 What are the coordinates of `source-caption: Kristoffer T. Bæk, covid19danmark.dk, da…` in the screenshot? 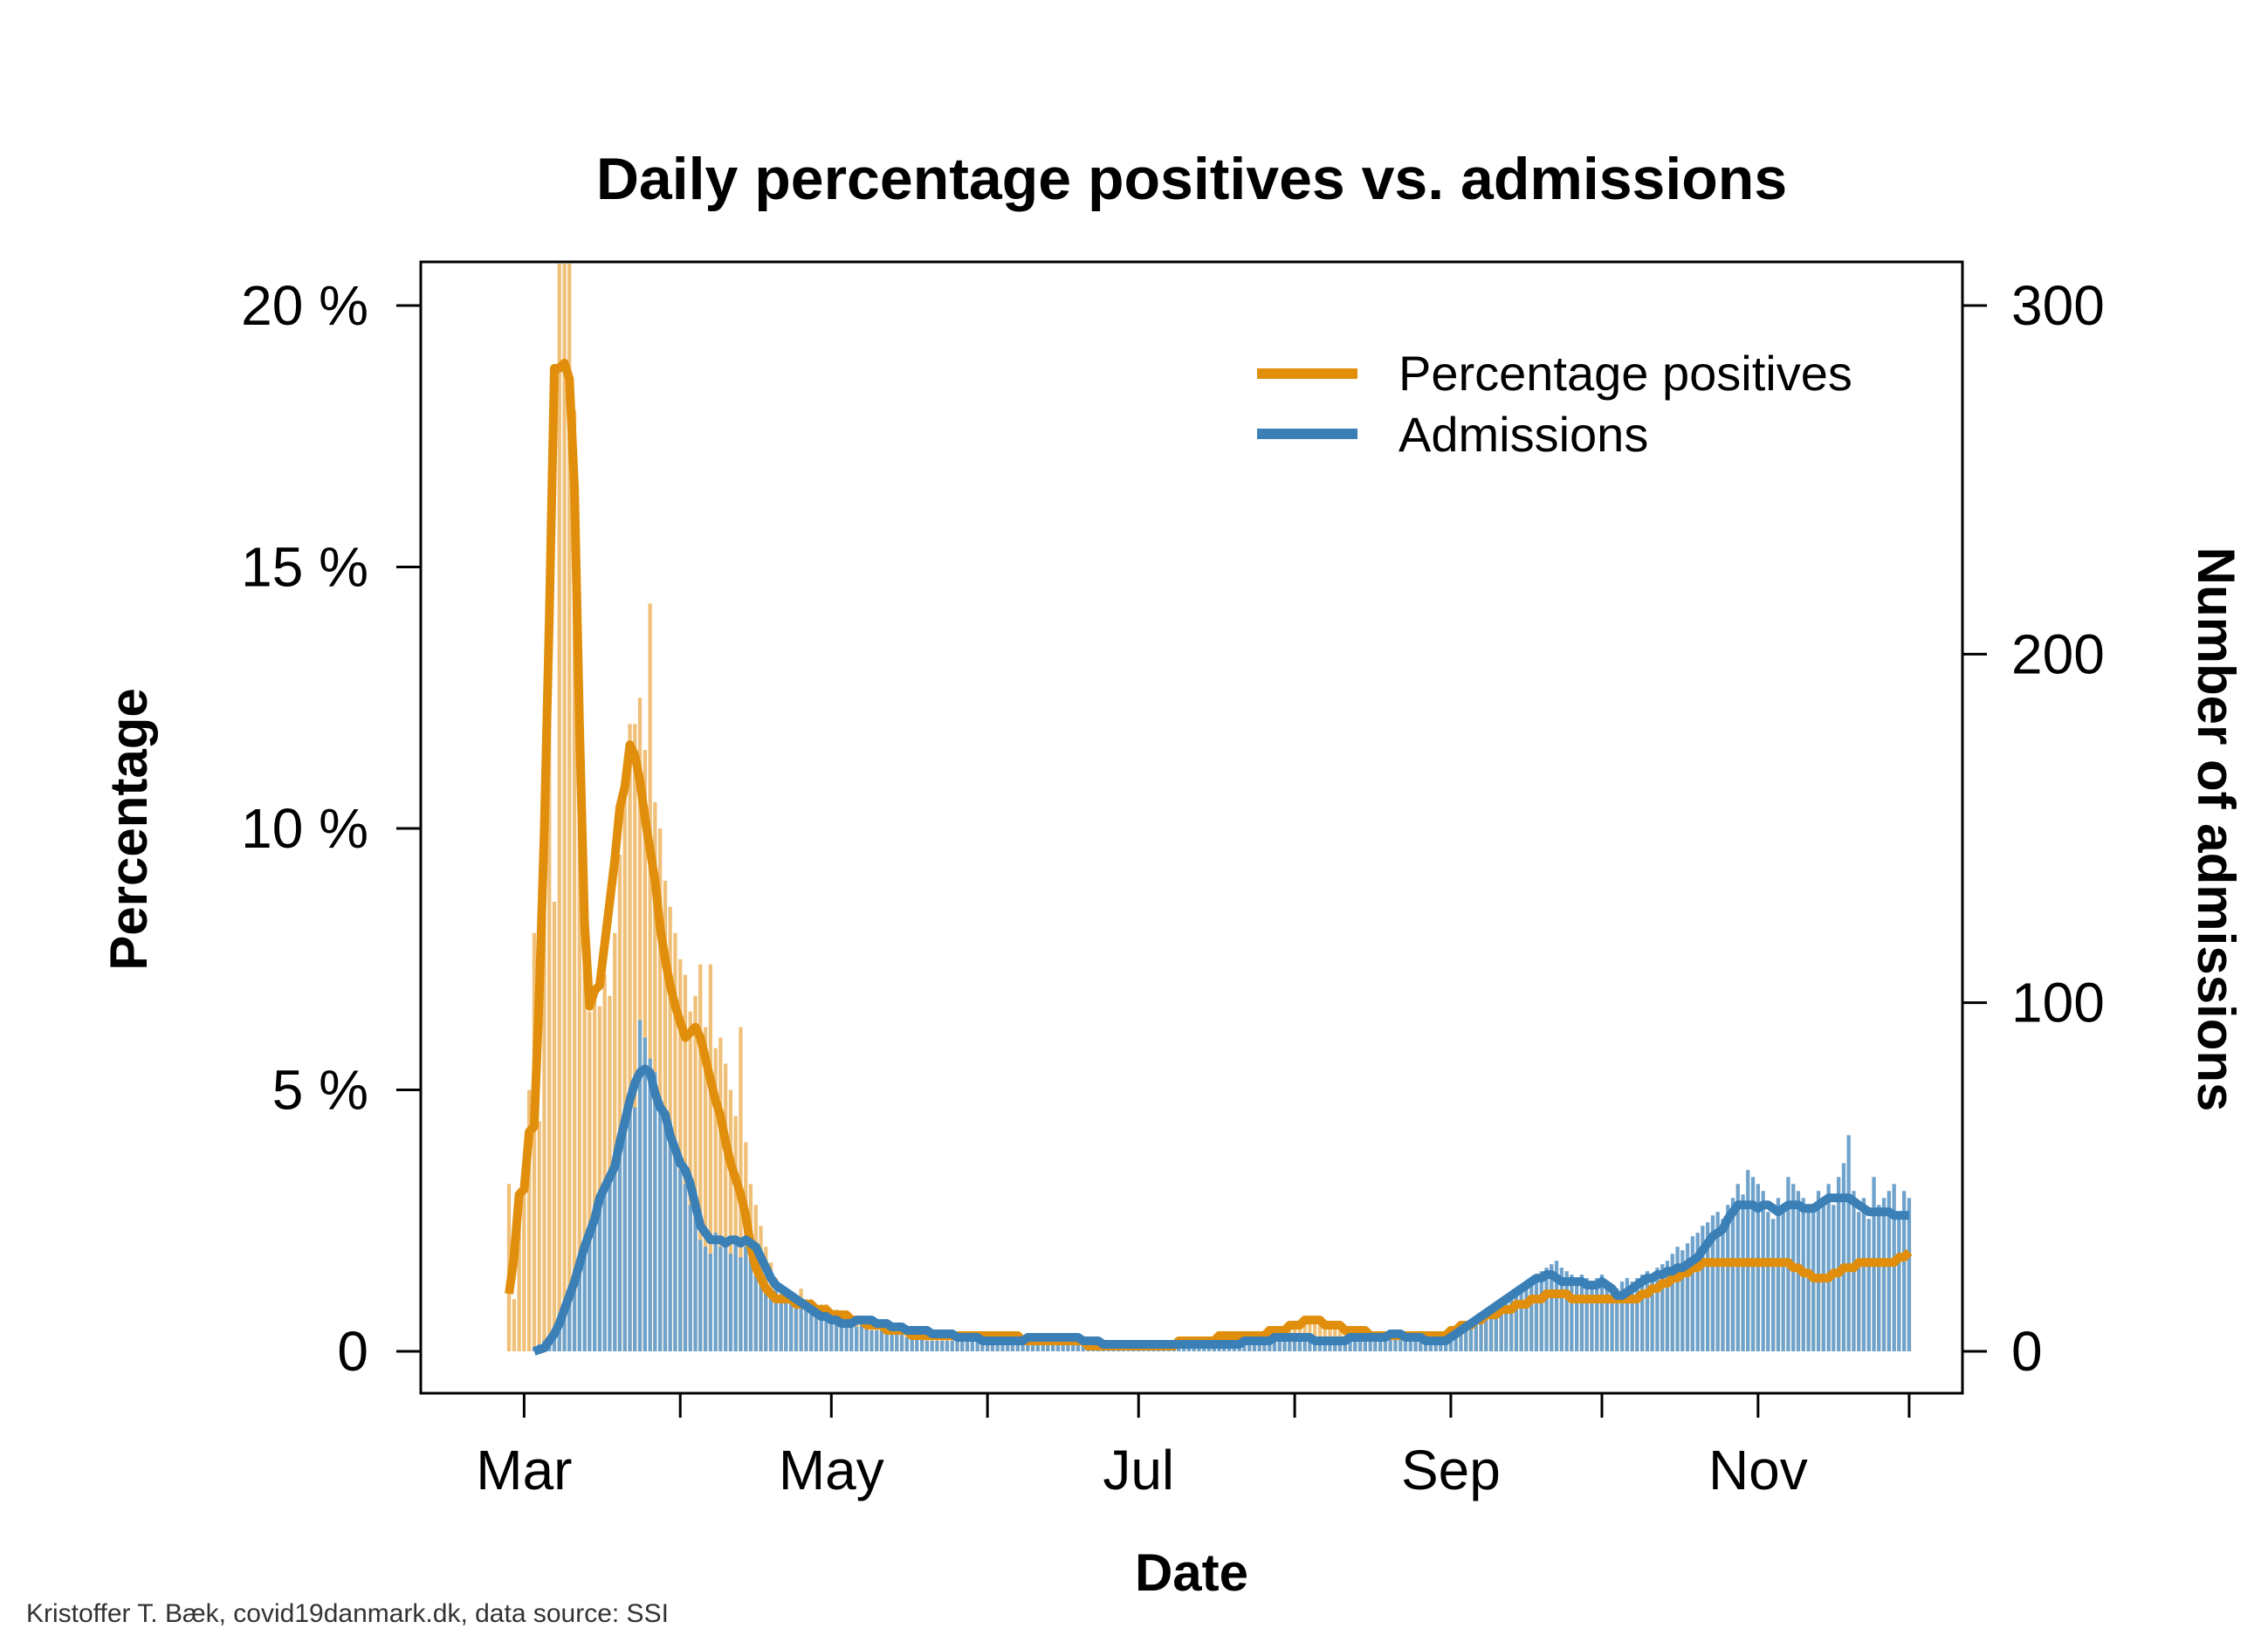 It's located at (347, 1613).